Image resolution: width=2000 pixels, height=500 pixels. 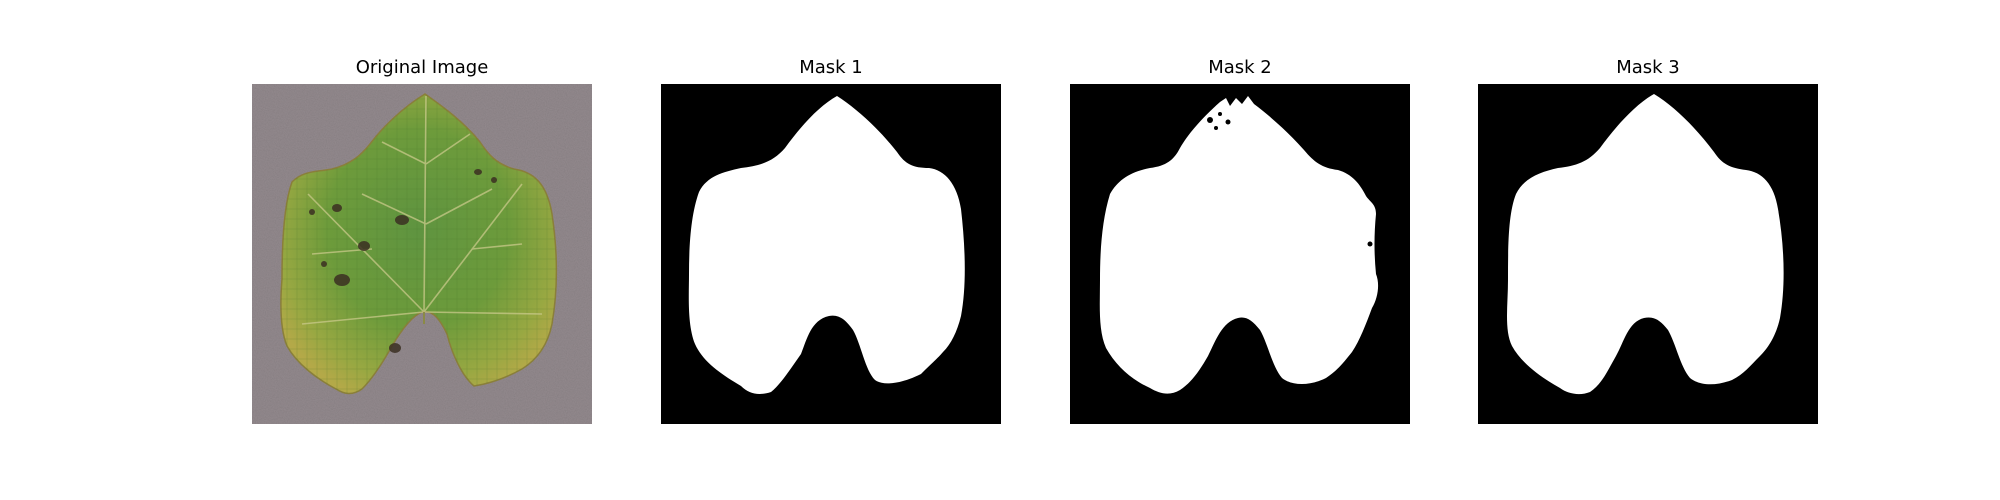 What do you see at coordinates (403, 261) in the screenshot?
I see `leaf-spots` at bounding box center [403, 261].